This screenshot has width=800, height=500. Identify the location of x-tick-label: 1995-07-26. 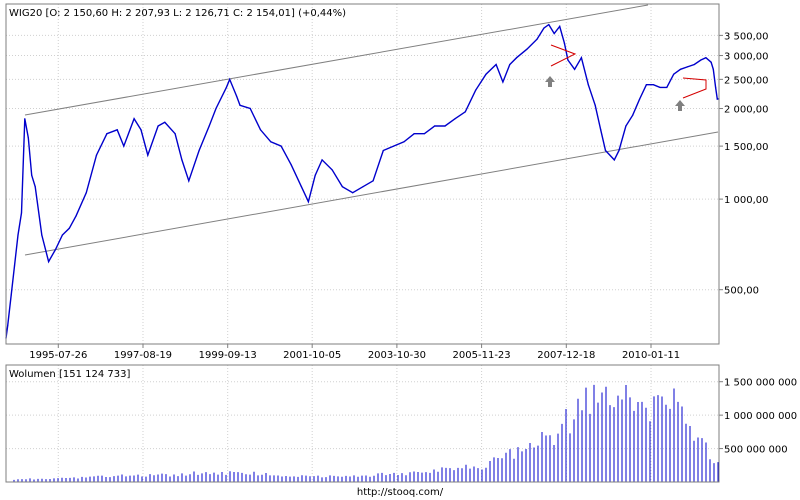
(58, 355).